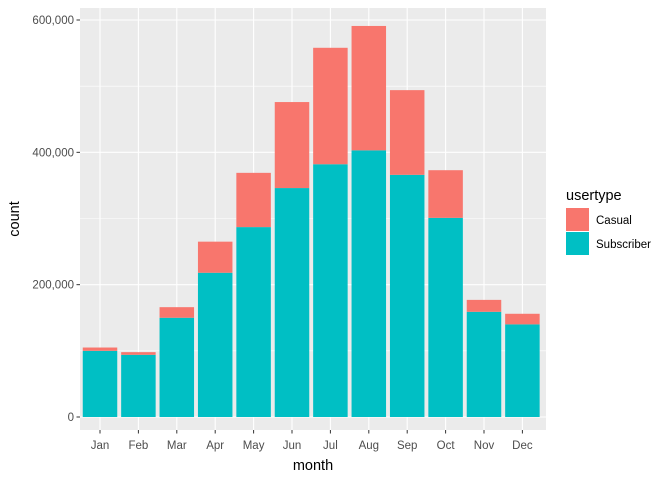 The width and height of the screenshot is (672, 480). Describe the element at coordinates (53, 153) in the screenshot. I see `y-tick-label: 400,000` at that location.